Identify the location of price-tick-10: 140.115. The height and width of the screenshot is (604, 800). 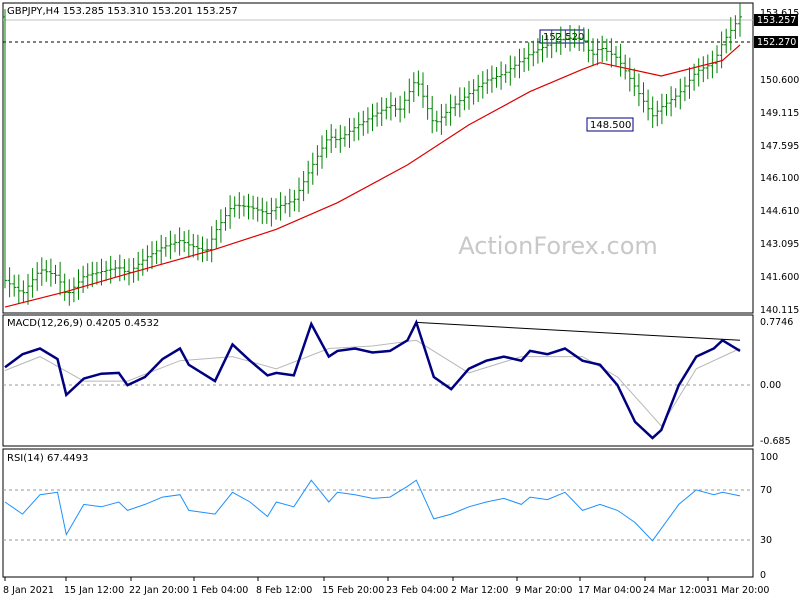
(779, 310).